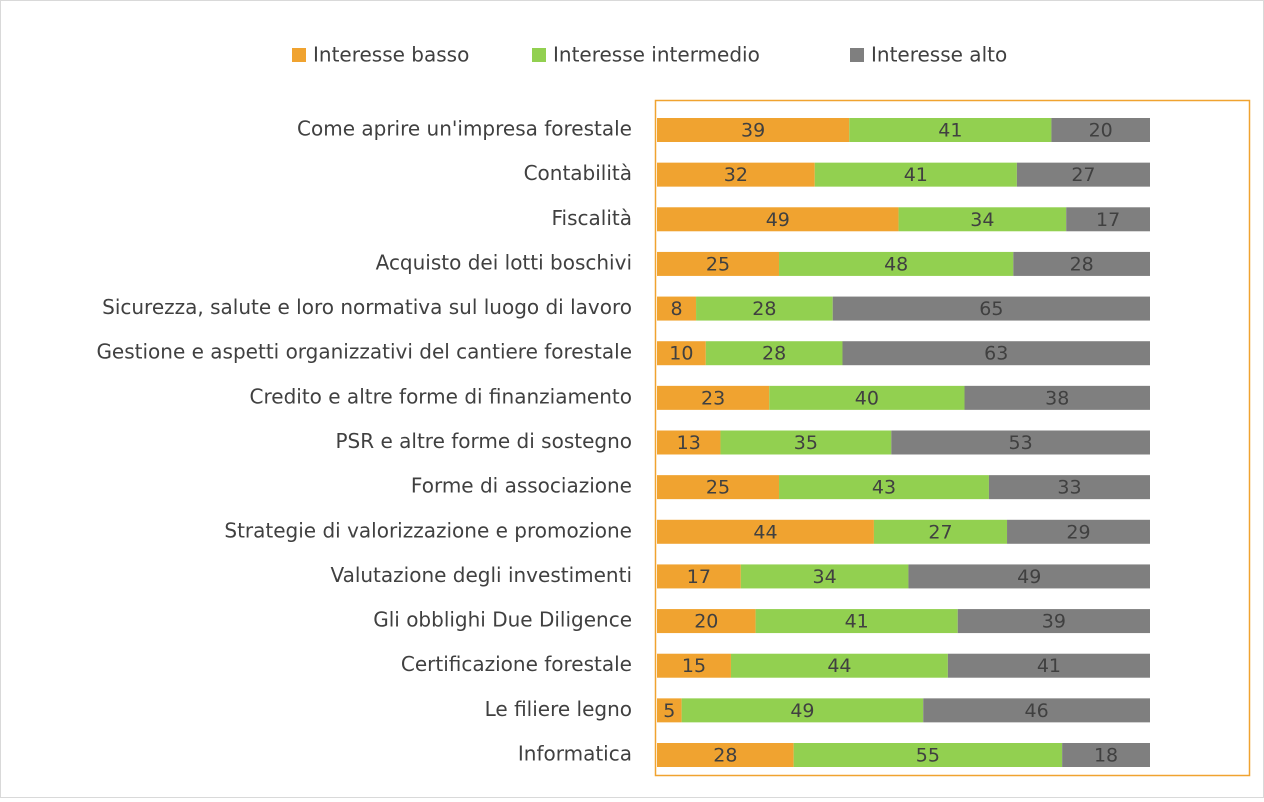  Describe the element at coordinates (464, 129) in the screenshot. I see `y-tick-label: Come aprire un'impresa forestale` at that location.